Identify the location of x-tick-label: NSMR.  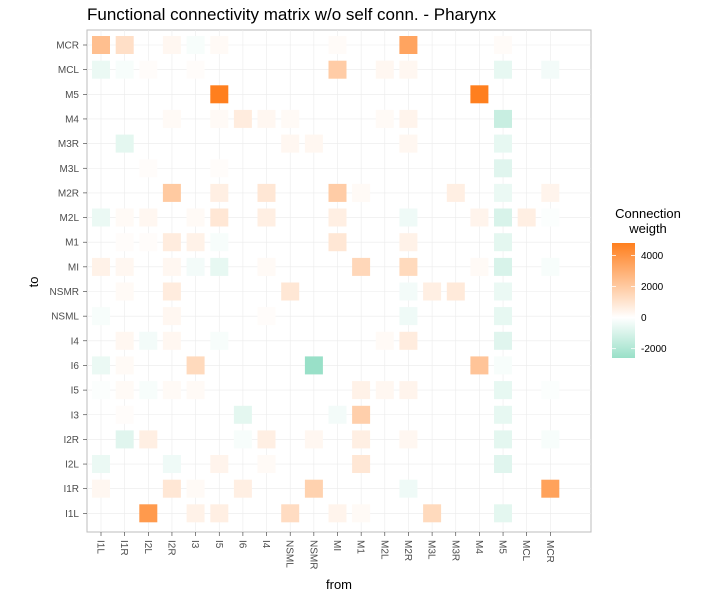
(312, 554).